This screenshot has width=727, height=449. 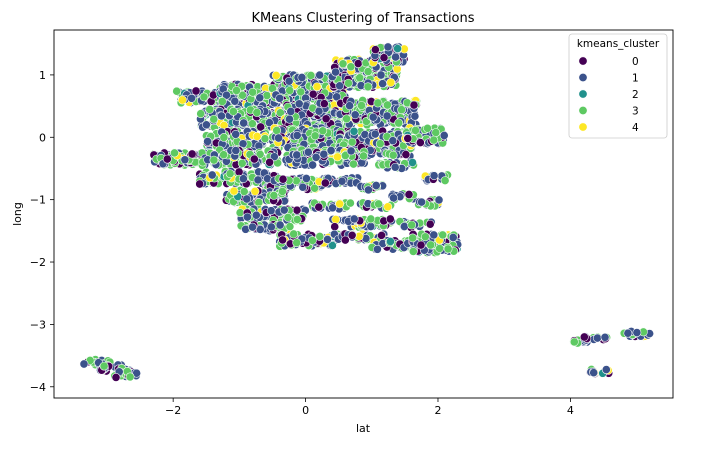 What do you see at coordinates (635, 112) in the screenshot?
I see `legend-label-3: 3` at bounding box center [635, 112].